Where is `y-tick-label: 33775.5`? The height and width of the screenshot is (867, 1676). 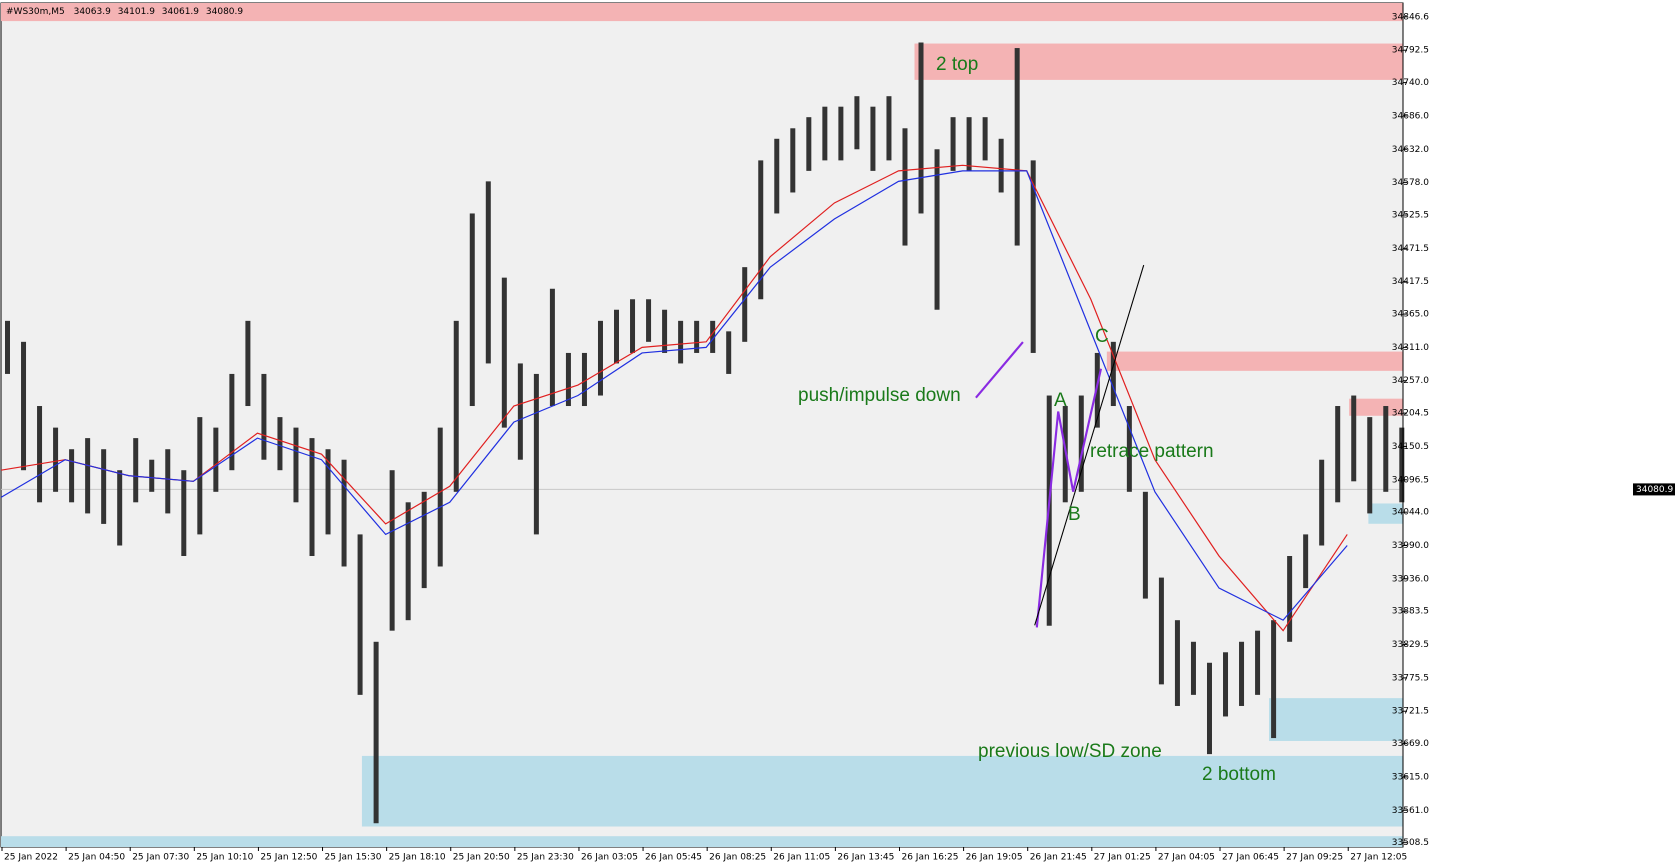 y-tick-label: 33775.5 is located at coordinates (1410, 678).